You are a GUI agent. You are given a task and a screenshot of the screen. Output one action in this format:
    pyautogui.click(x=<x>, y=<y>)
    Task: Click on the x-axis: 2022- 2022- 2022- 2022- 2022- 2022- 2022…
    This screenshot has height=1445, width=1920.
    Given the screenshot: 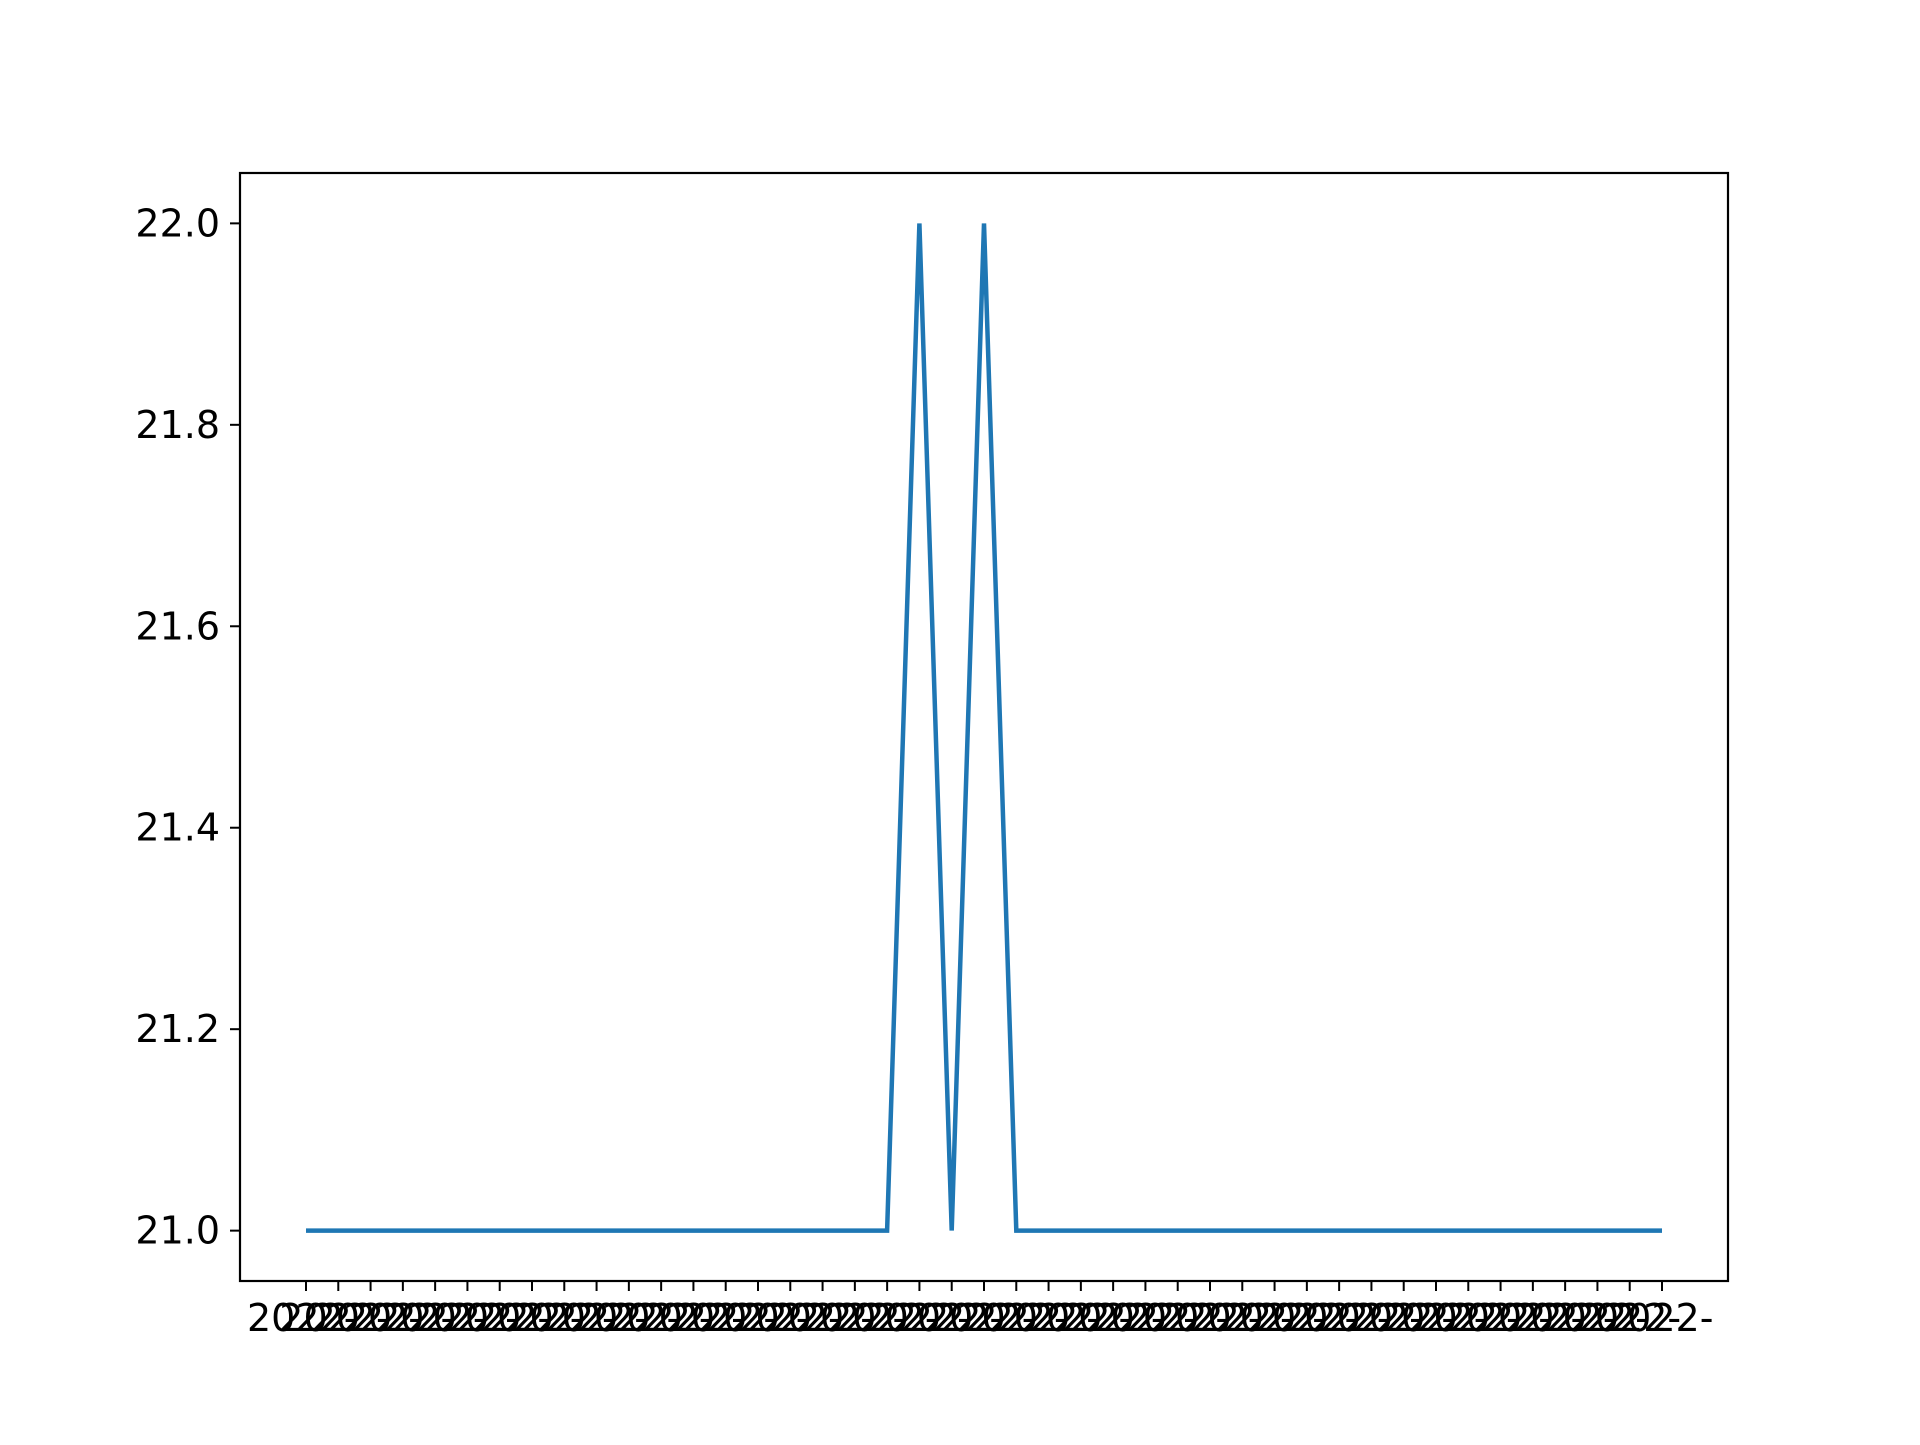 What is the action you would take?
    pyautogui.click(x=984, y=1310)
    